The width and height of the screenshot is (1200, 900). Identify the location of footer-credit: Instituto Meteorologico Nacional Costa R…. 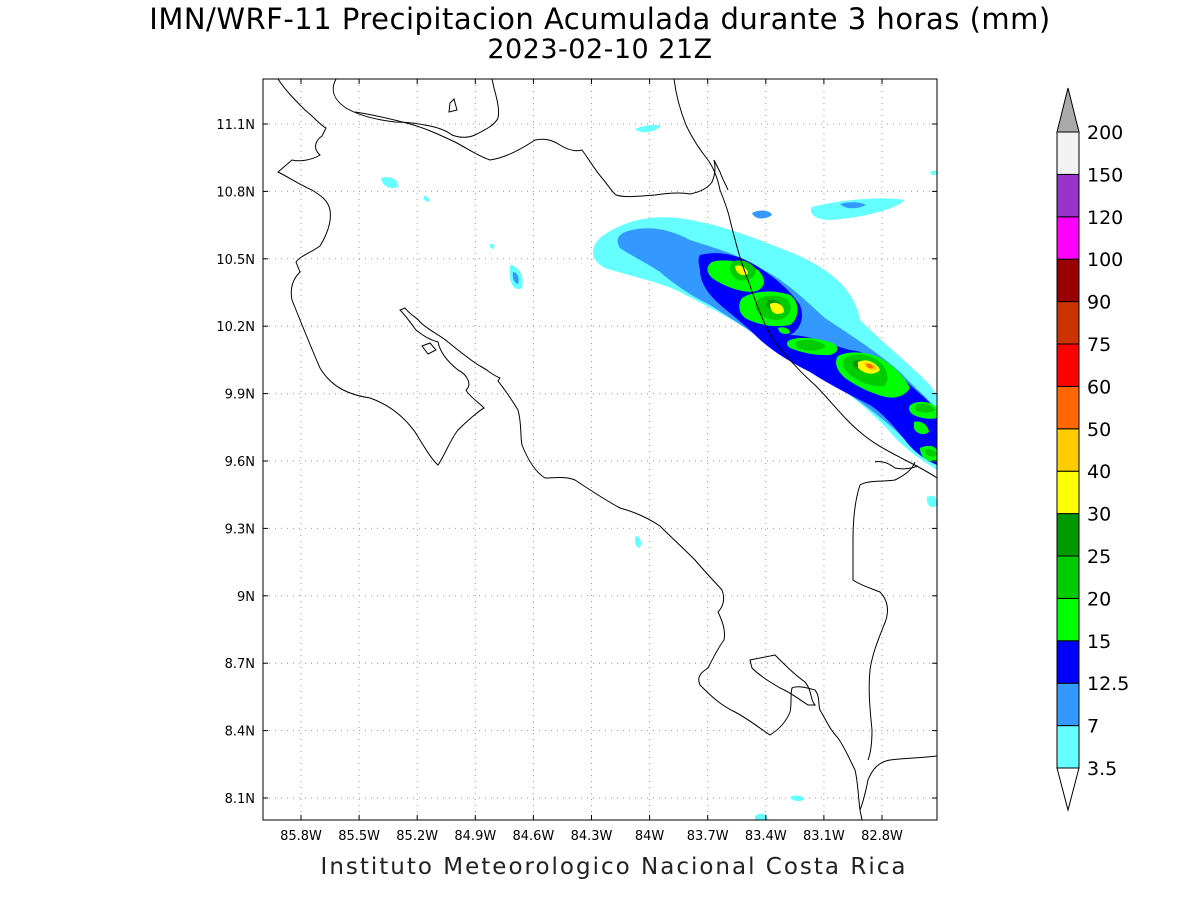
(614, 867).